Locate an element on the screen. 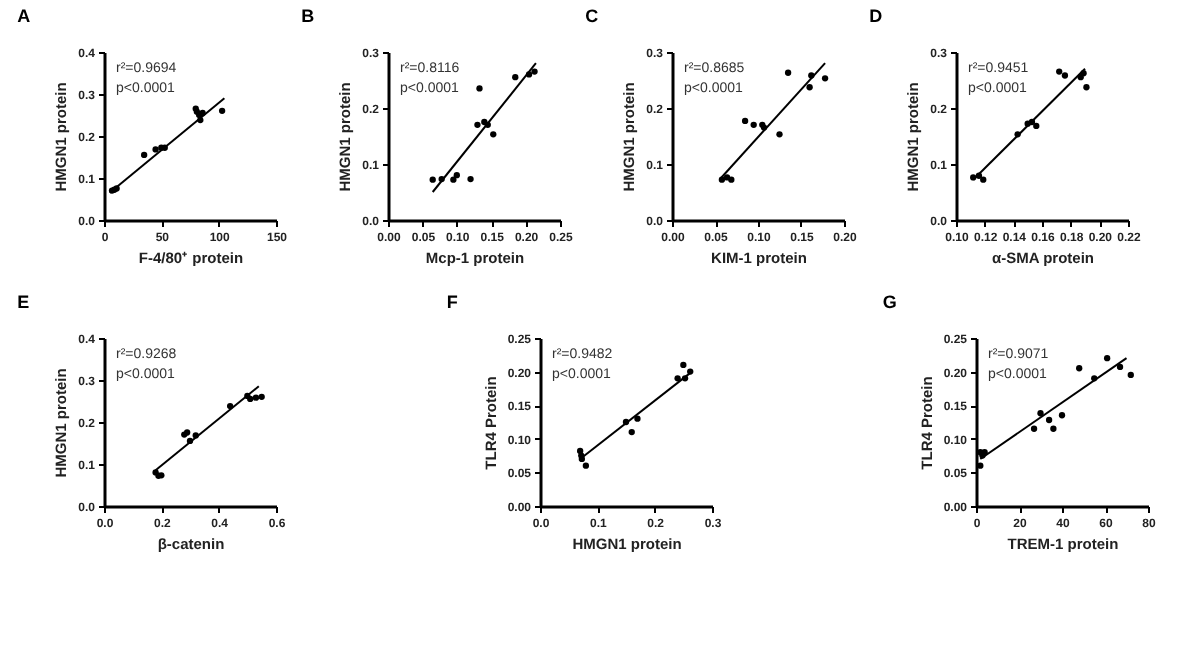 The image size is (1200, 672). chart-title: A is located at coordinates (24, 16).